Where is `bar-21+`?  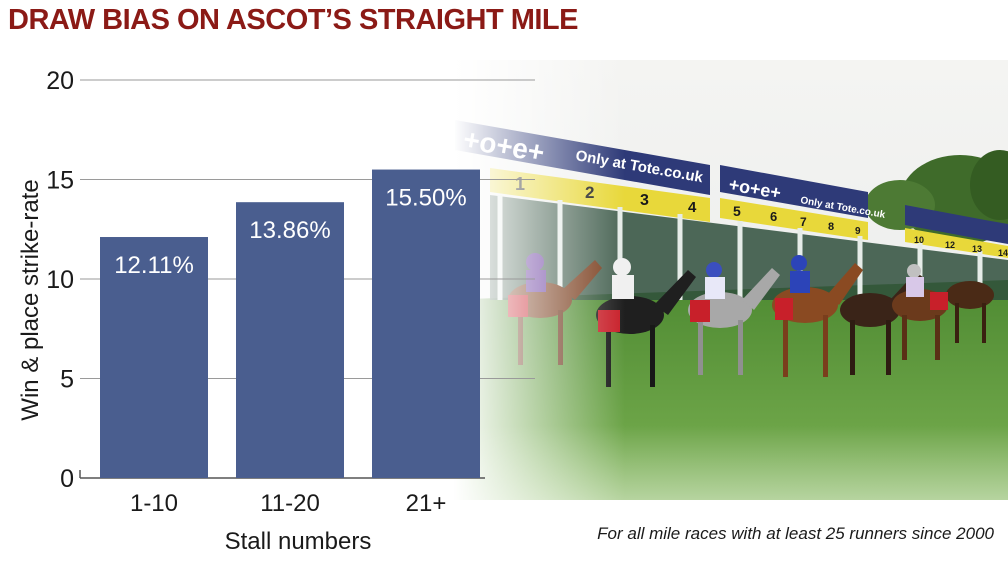 bar-21+ is located at coordinates (426, 324).